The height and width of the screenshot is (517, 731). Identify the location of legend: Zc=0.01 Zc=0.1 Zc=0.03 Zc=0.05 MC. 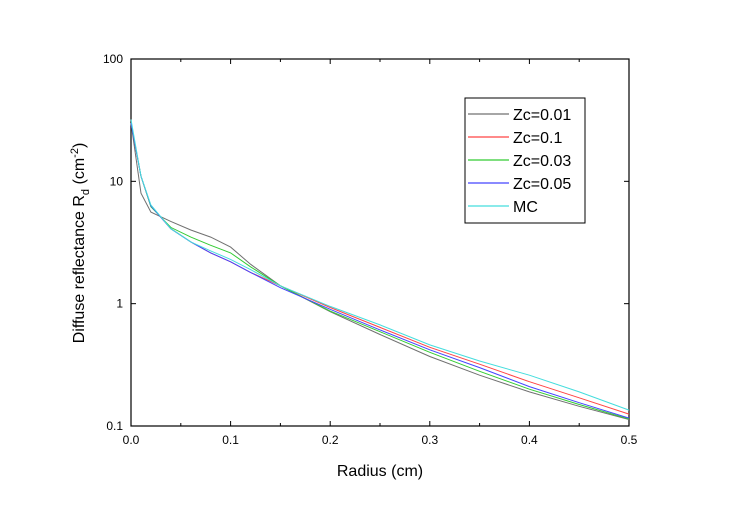
(525, 160).